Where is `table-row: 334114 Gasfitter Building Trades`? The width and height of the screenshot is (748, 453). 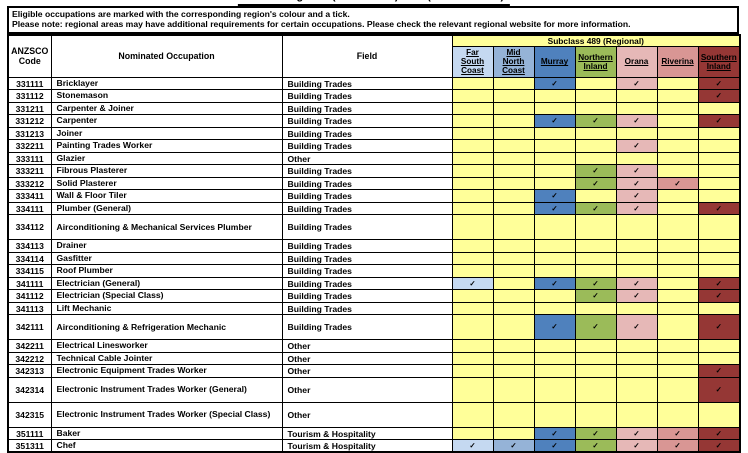 table-row: 334114 Gasfitter Building Trades is located at coordinates (374, 258).